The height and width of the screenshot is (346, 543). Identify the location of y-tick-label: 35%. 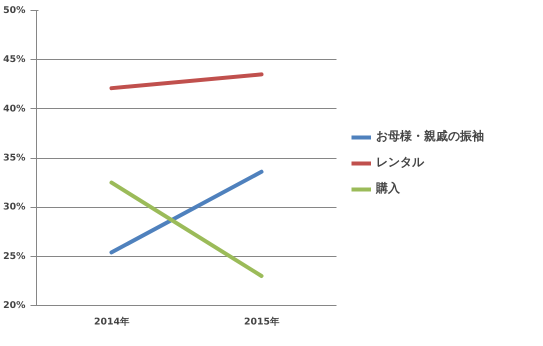
(14, 158).